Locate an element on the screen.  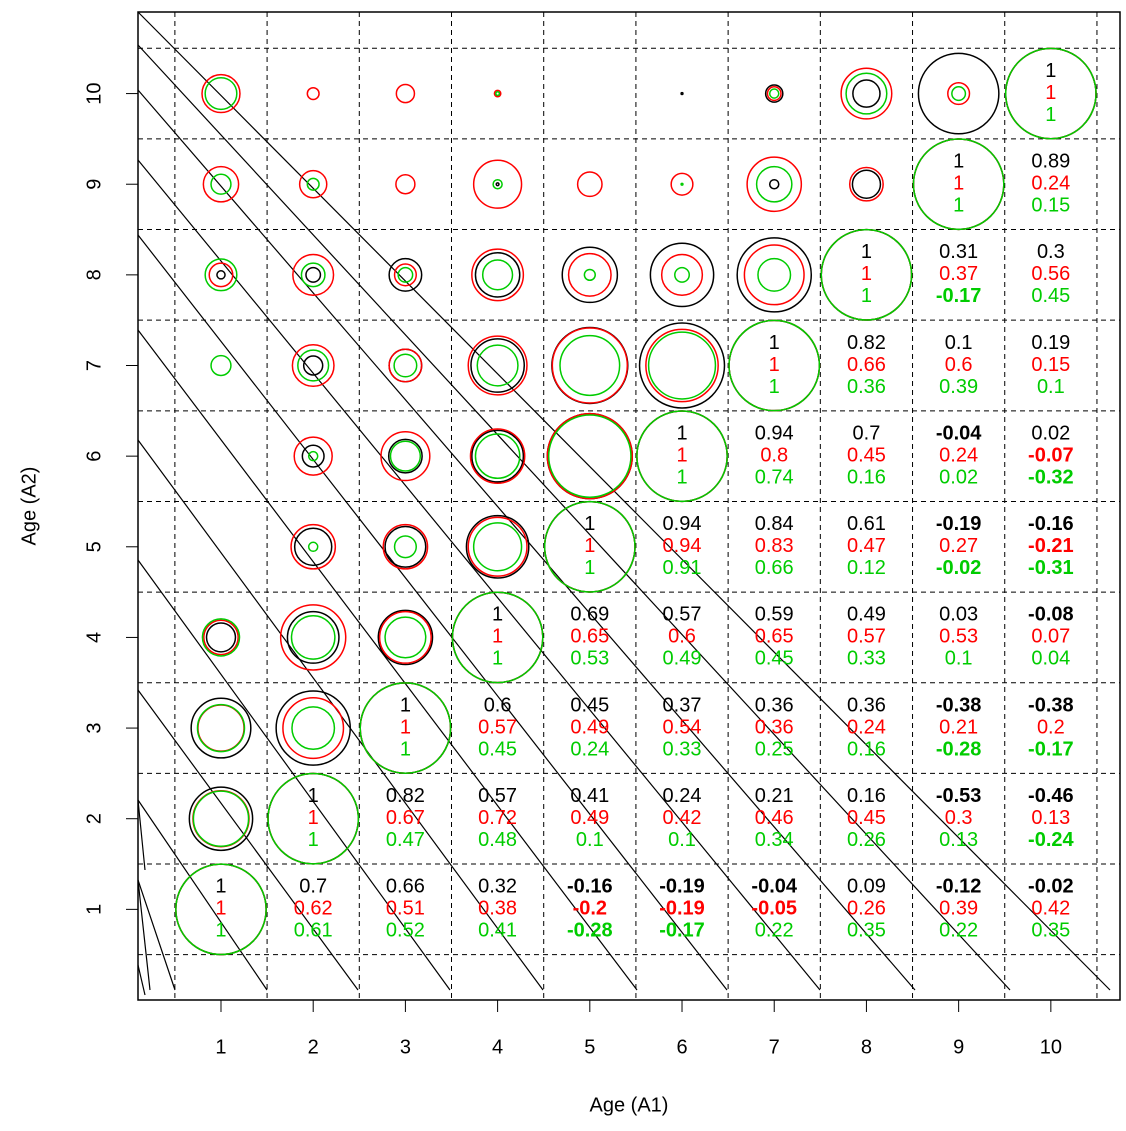
correlation-label: 0.19 is located at coordinates (1050, 343).